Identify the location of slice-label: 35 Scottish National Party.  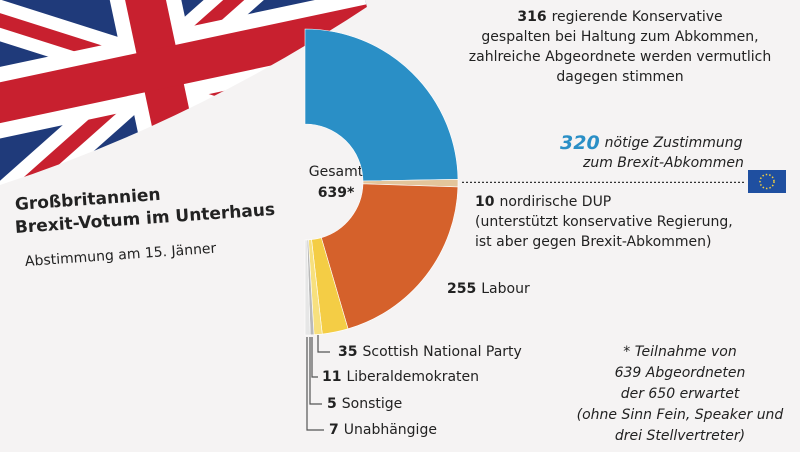
(430, 352).